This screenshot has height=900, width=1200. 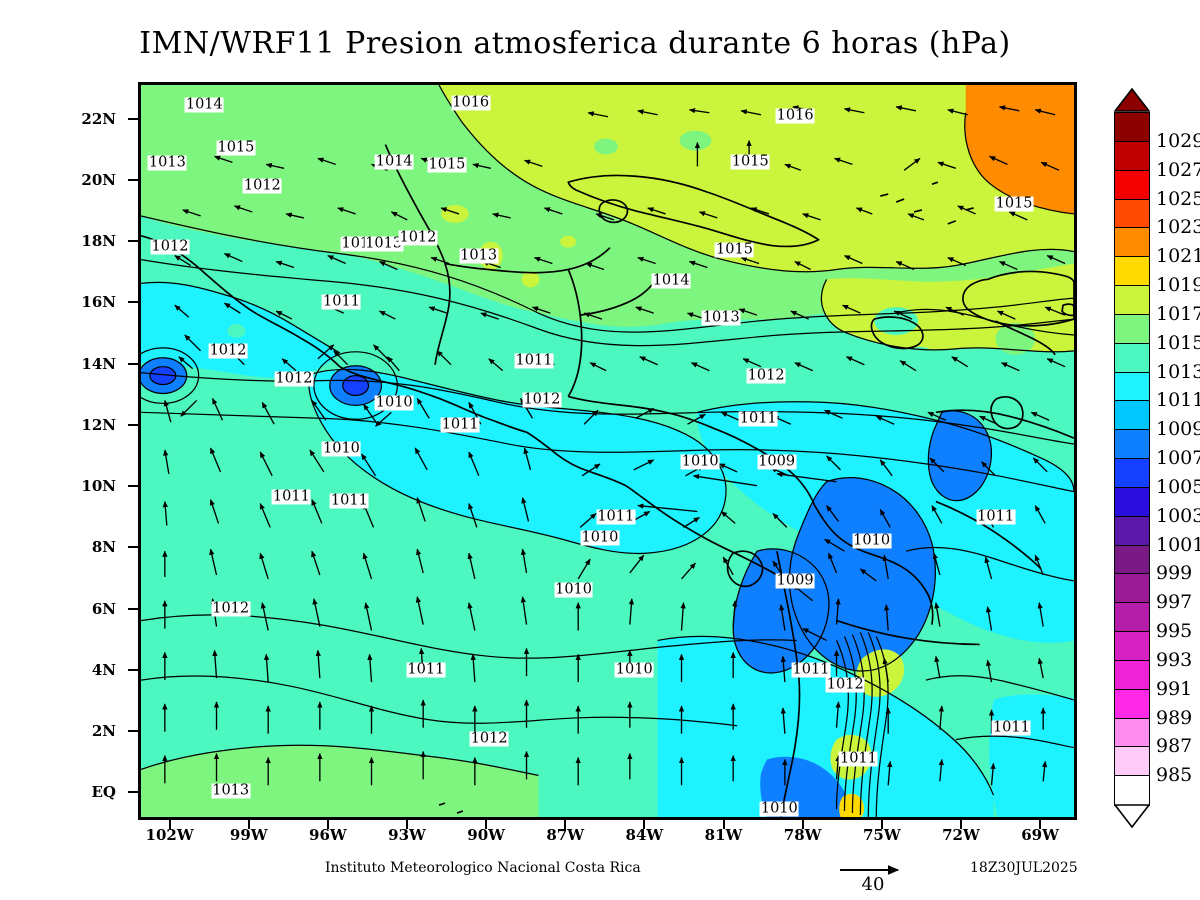 I want to click on colorbar-tick-label: 1017, so click(x=1178, y=313).